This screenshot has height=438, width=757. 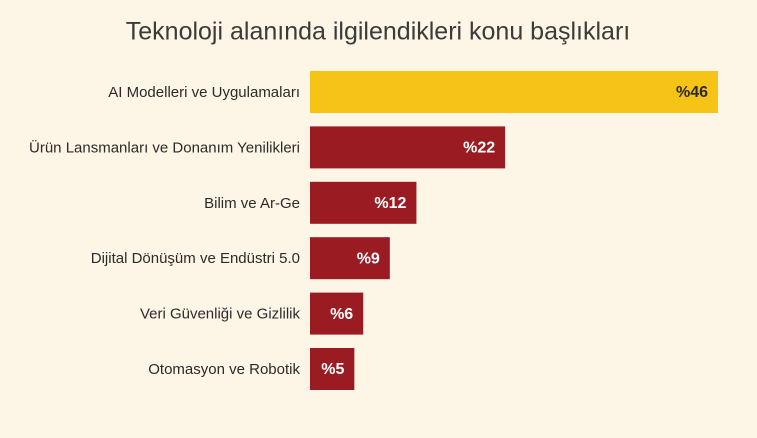 What do you see at coordinates (224, 369) in the screenshot?
I see `category-label: Otomasyon ve Robotik` at bounding box center [224, 369].